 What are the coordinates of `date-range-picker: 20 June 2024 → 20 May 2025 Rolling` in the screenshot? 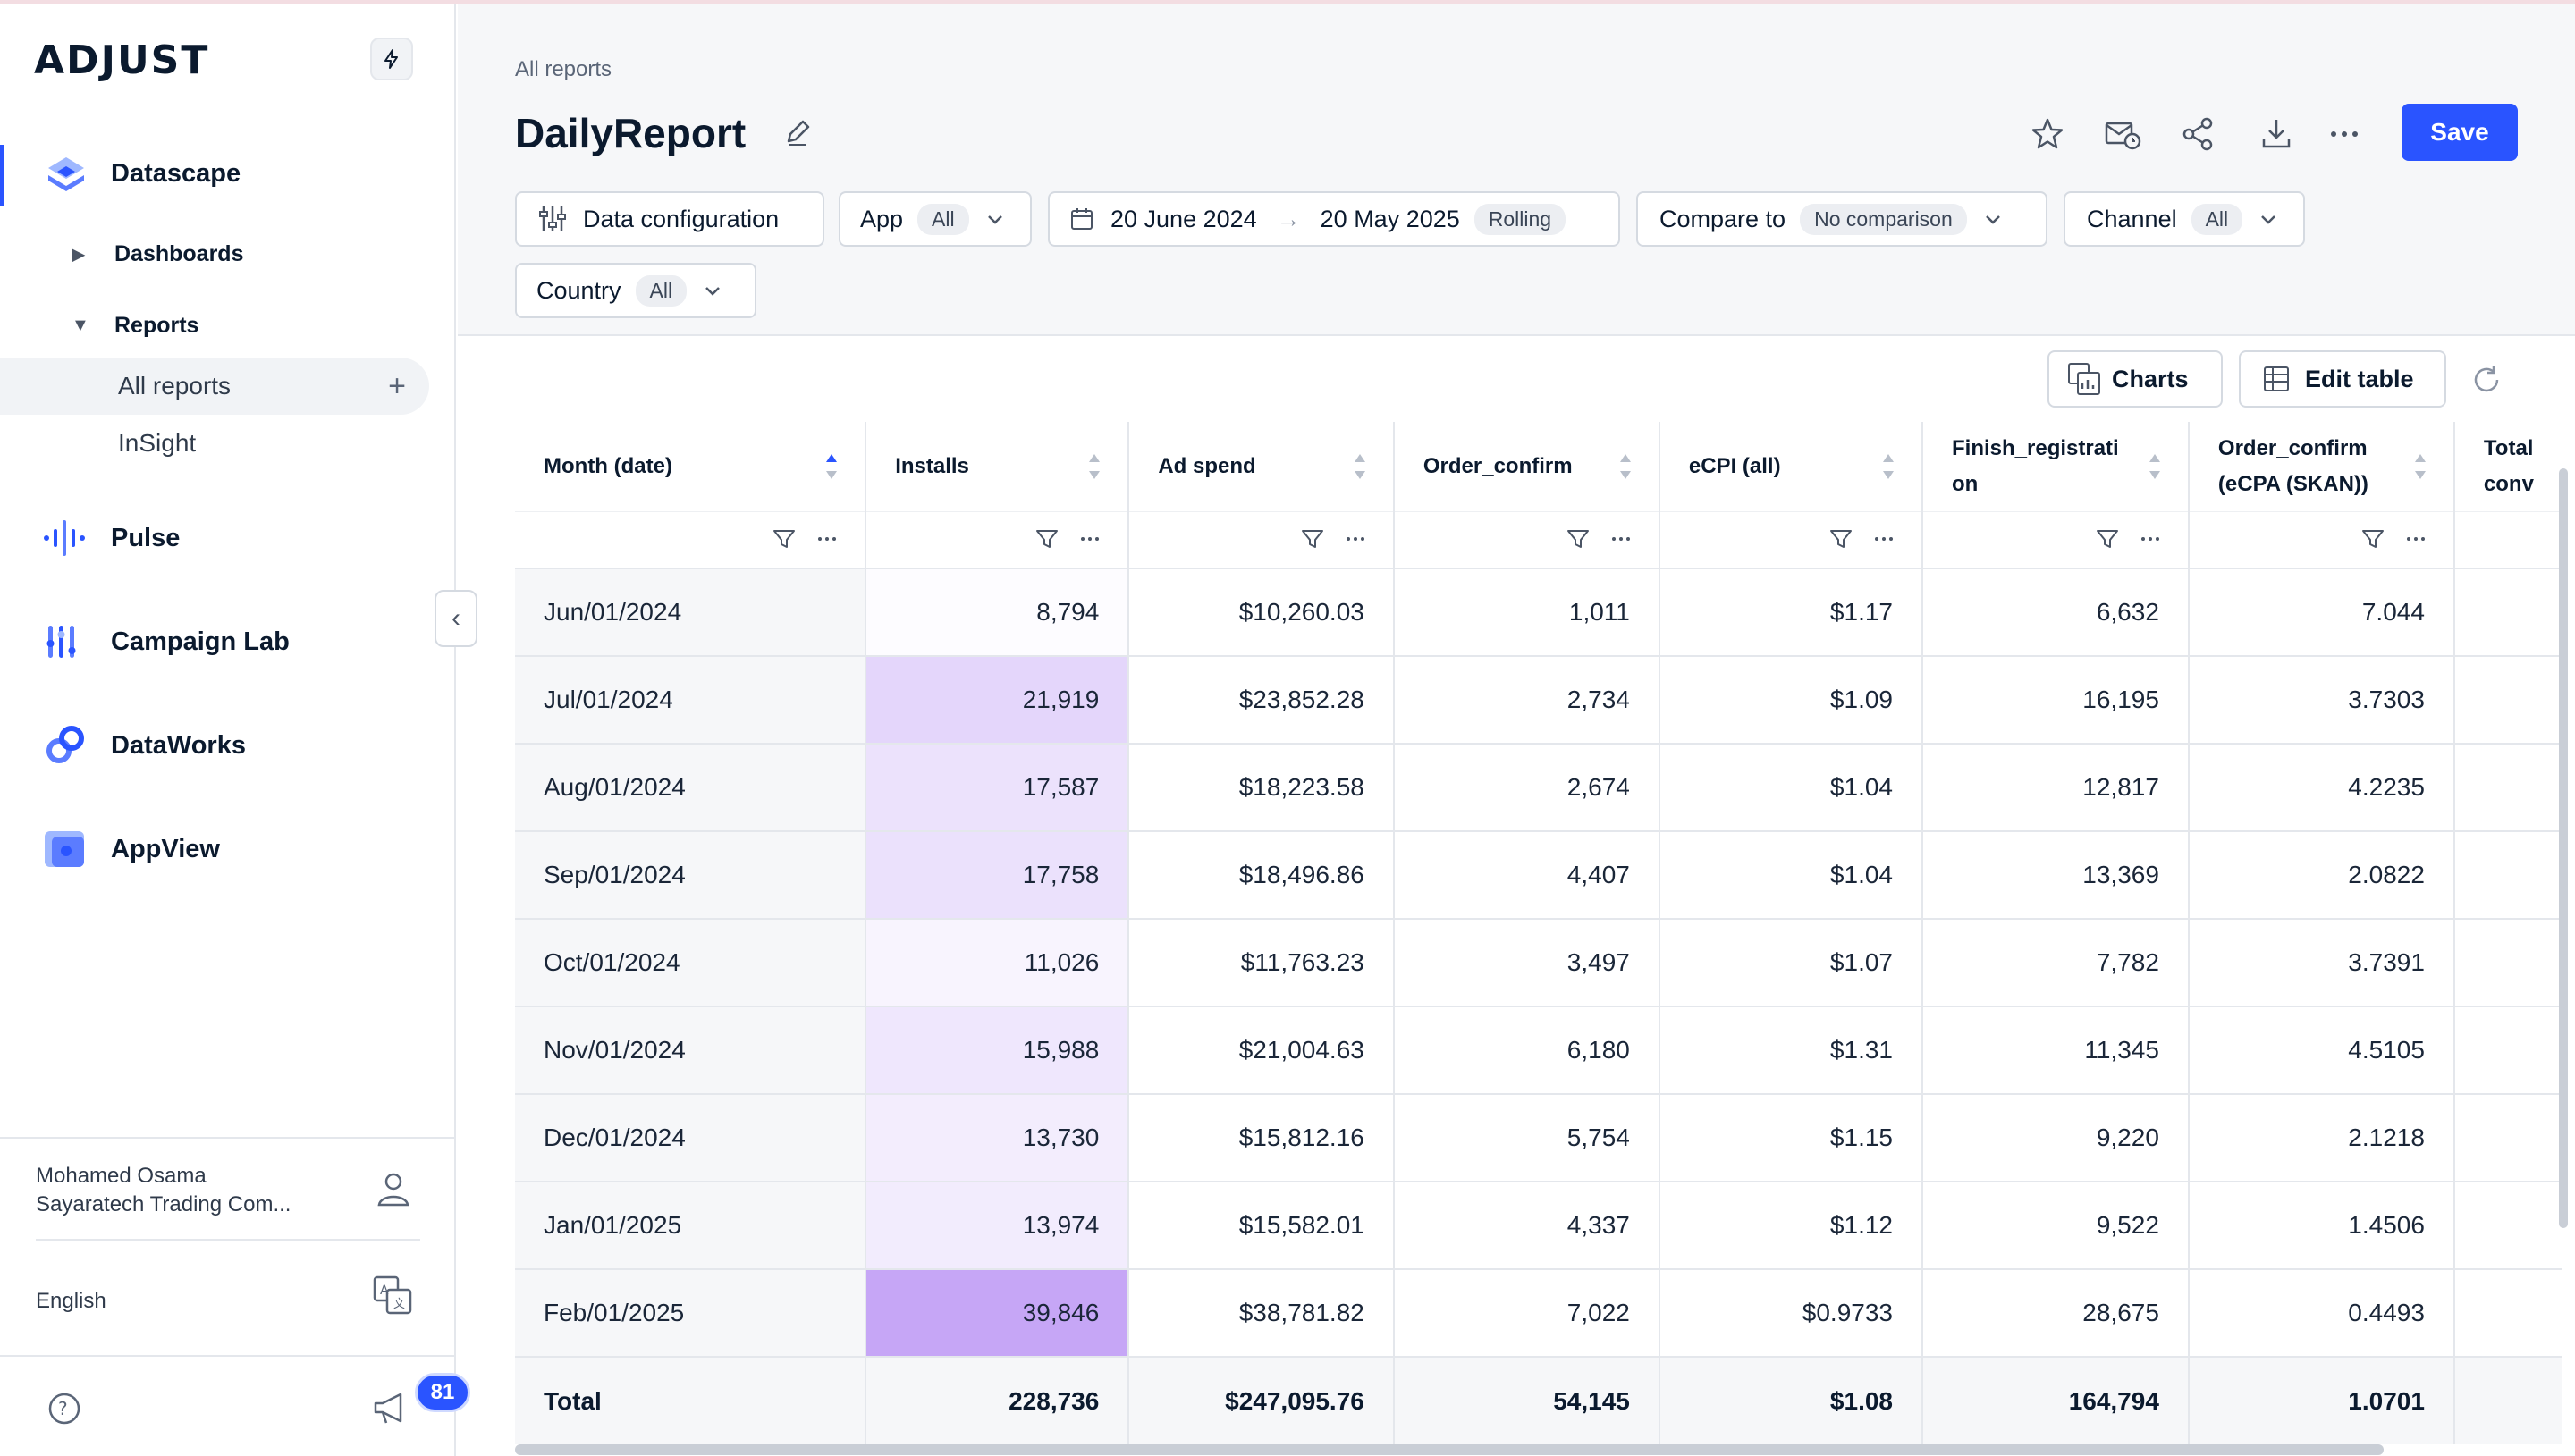 It's located at (1334, 219).